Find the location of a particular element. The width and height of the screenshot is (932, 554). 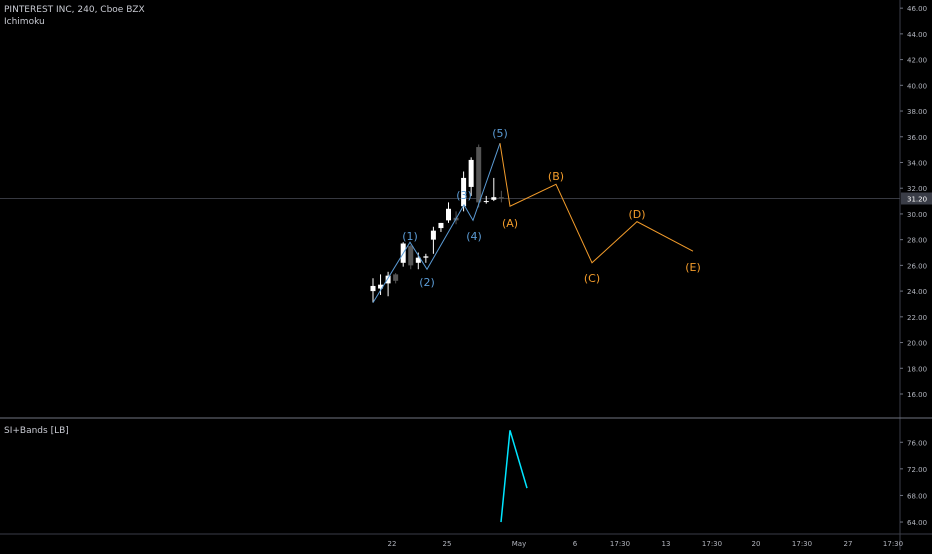

impulse-wave-label: (4) is located at coordinates (474, 236).